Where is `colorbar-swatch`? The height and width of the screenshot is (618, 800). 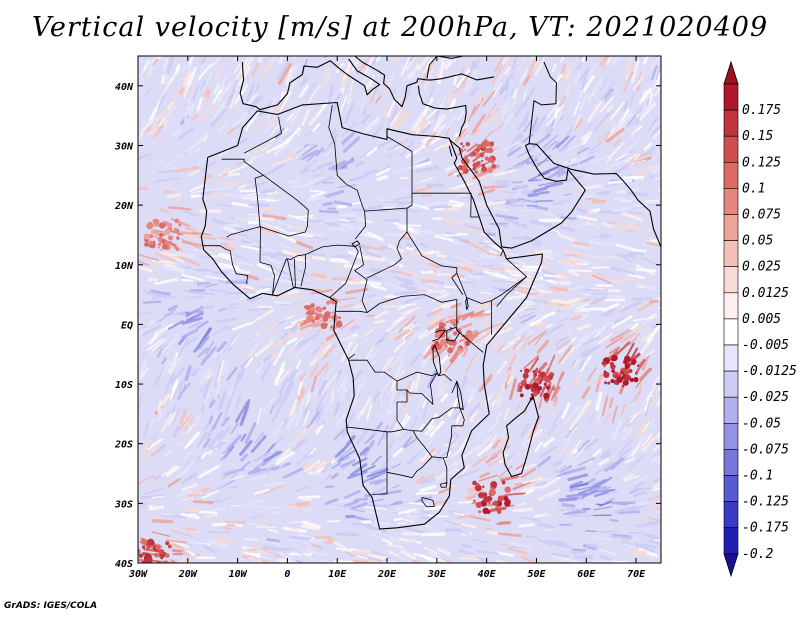
colorbar-swatch is located at coordinates (731, 541).